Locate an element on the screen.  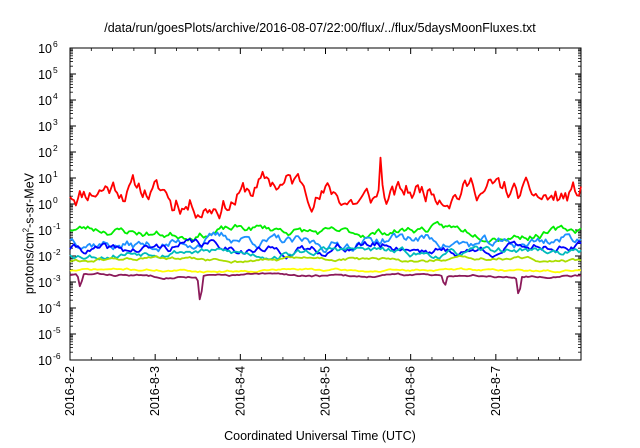
y-tick-exponent: 5 is located at coordinates (55, 70).